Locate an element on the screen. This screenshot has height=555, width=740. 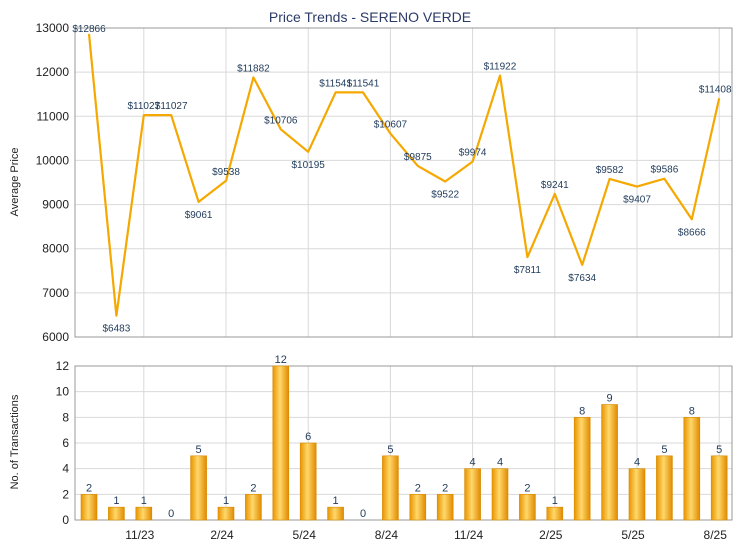
price-data-label: $9538 is located at coordinates (226, 172).